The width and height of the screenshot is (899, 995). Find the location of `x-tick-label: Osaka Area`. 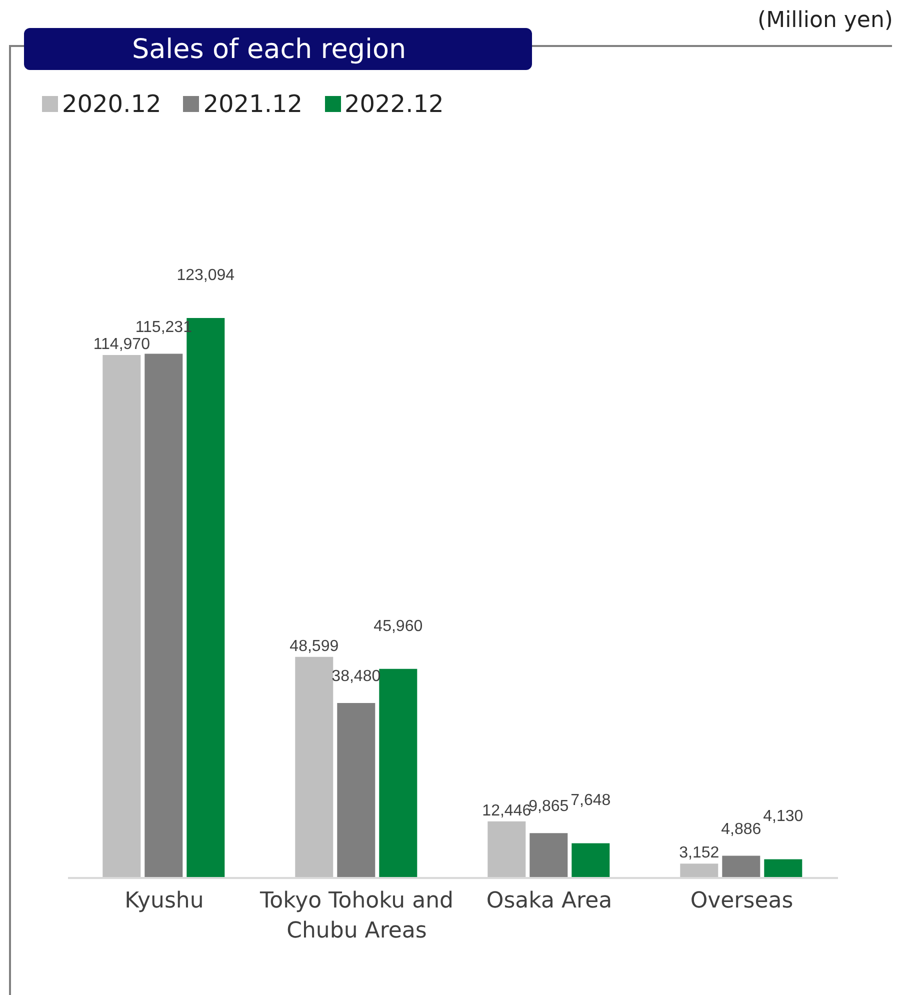

x-tick-label: Osaka Area is located at coordinates (549, 901).